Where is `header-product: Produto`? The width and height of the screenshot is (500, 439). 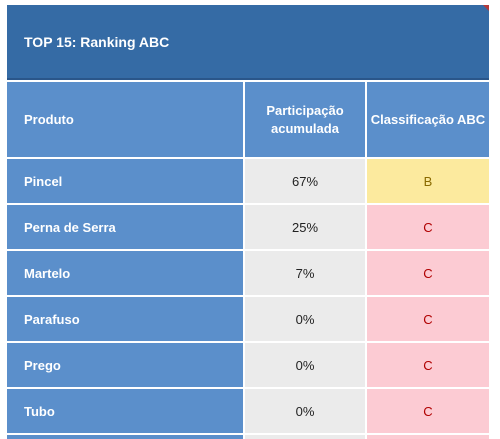 header-product: Produto is located at coordinates (125, 119).